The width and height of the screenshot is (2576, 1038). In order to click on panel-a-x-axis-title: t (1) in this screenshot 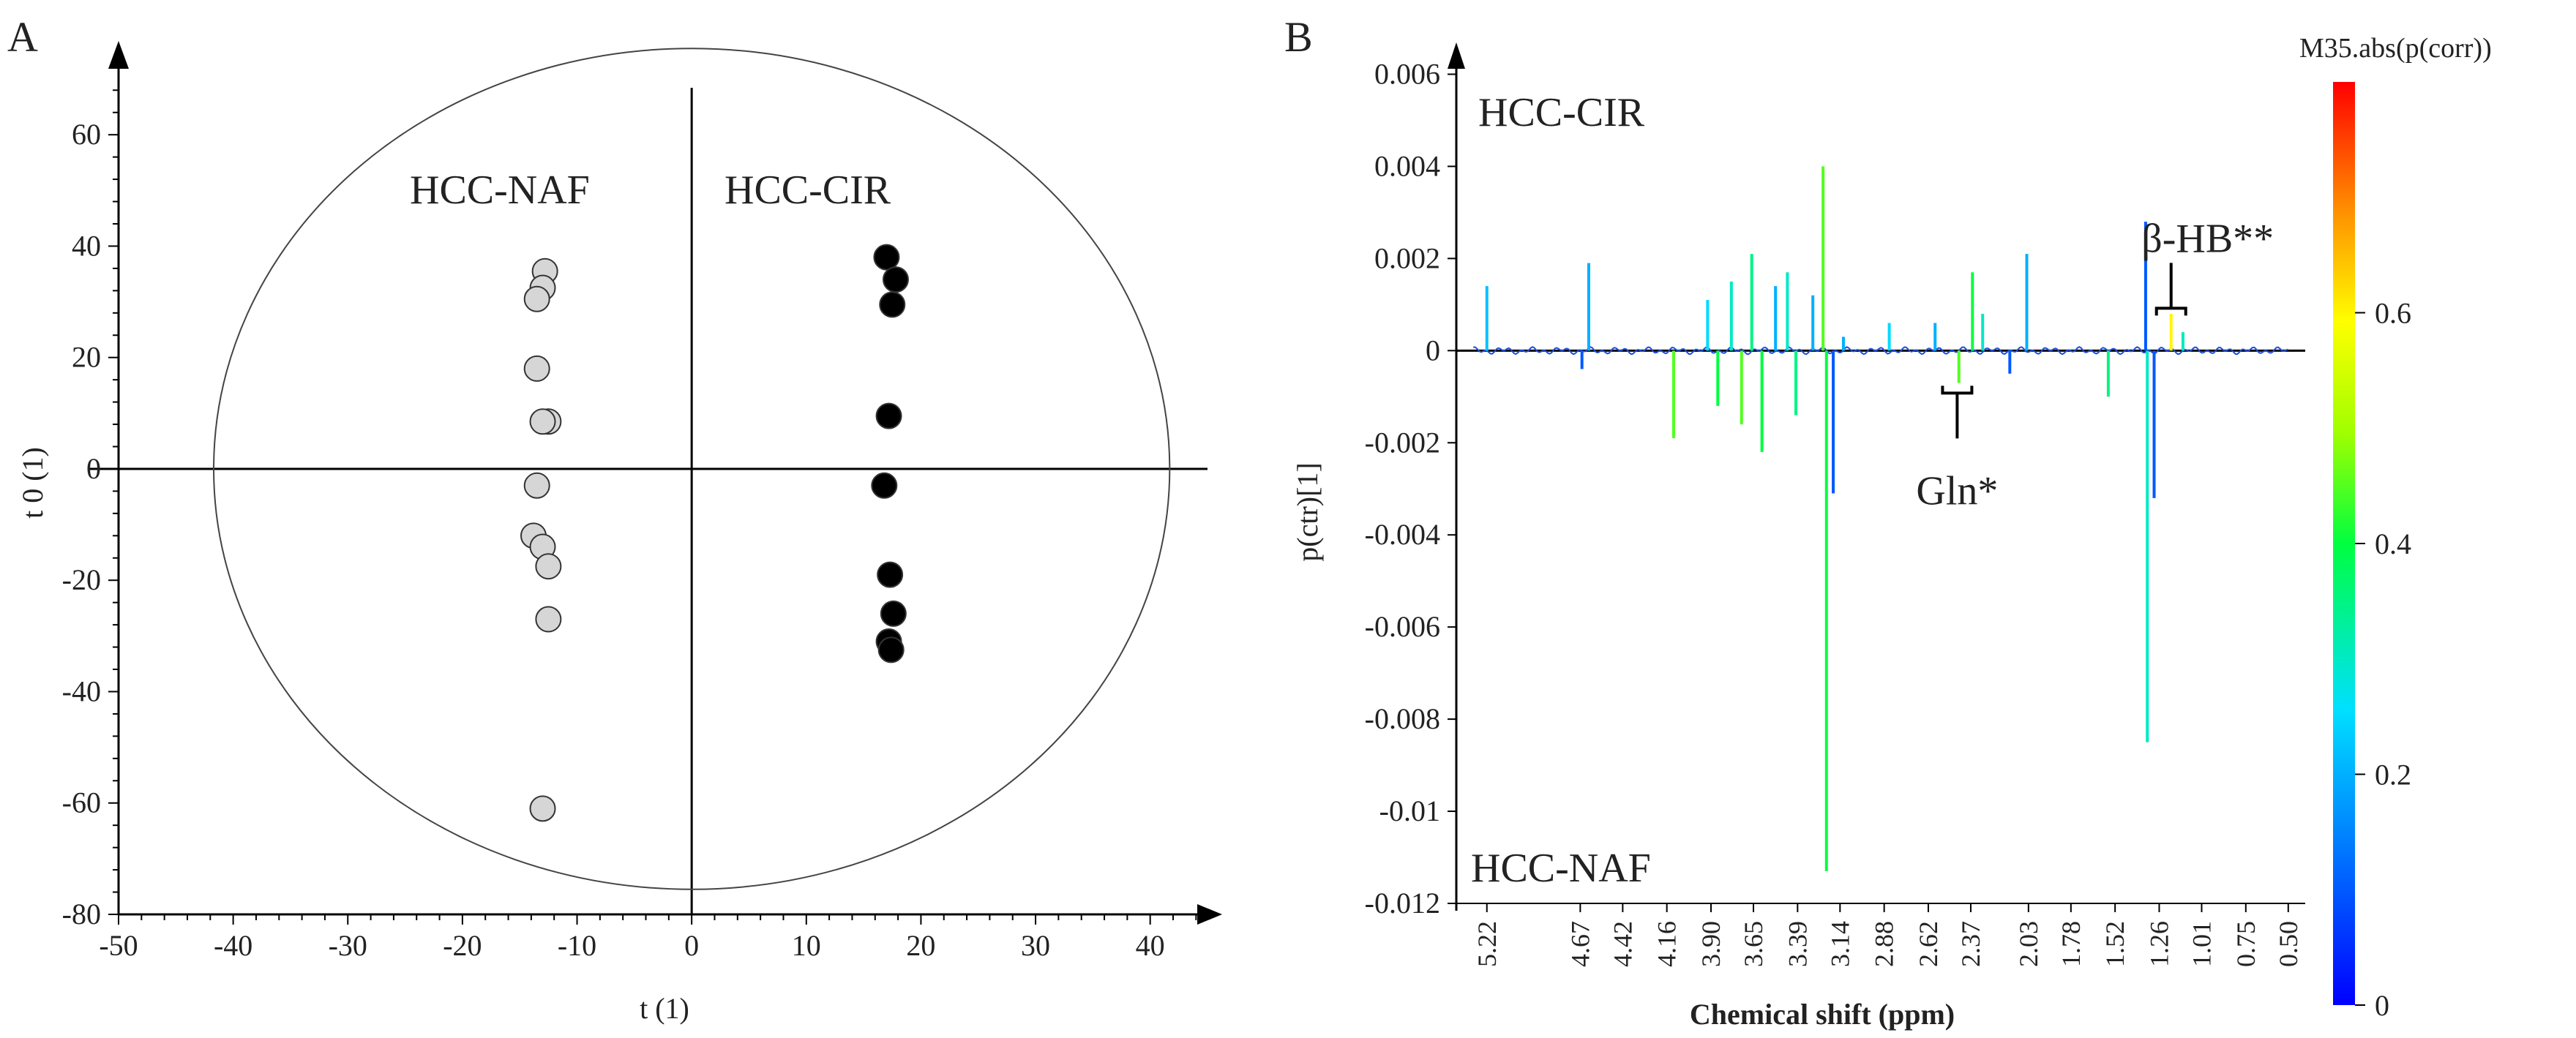, I will do `click(664, 1008)`.